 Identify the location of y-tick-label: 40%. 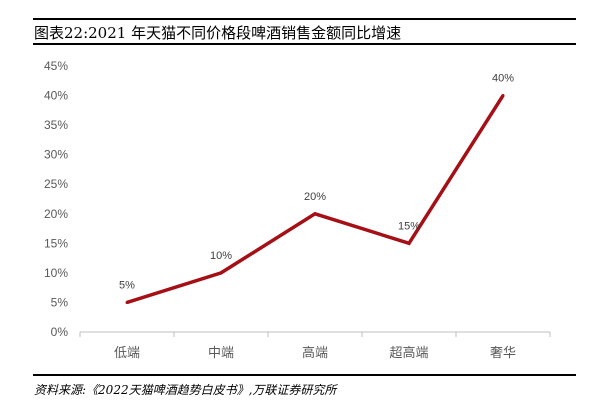
(56, 96).